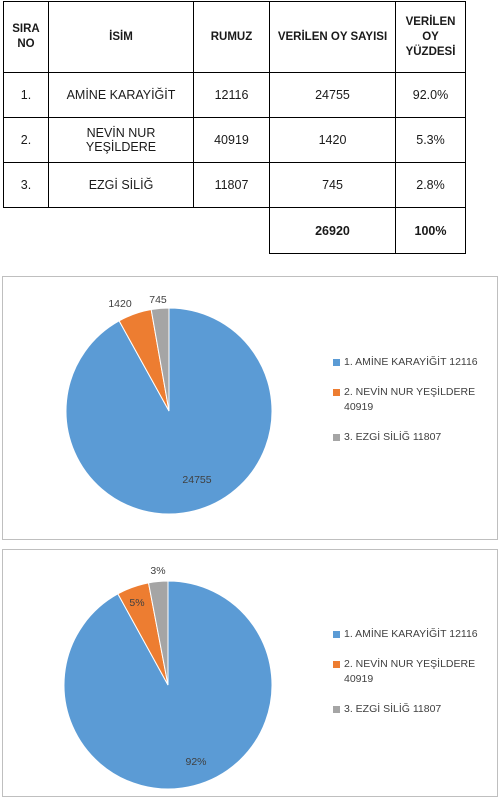 The height and width of the screenshot is (799, 500). What do you see at coordinates (430, 230) in the screenshot?
I see `total-yuzde: 100%` at bounding box center [430, 230].